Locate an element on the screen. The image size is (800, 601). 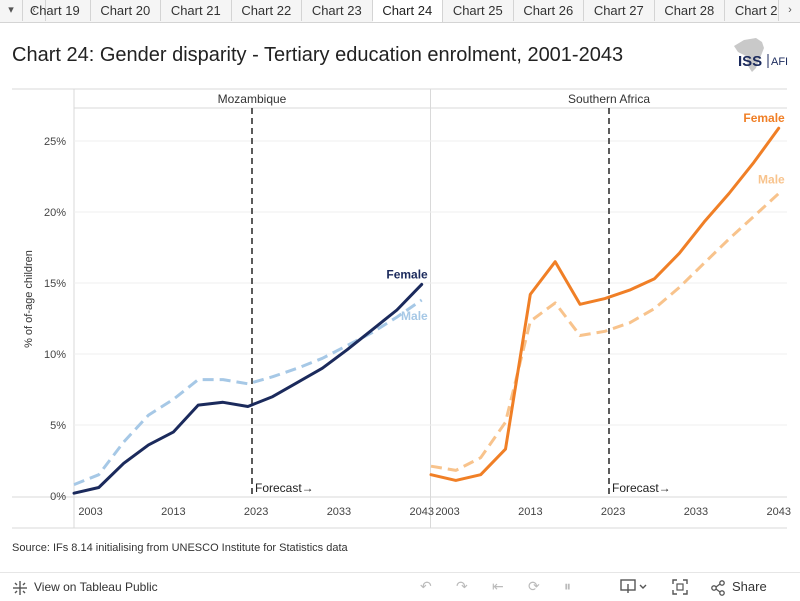
tab-chart-19: Chart 19 is located at coordinates (55, 10).